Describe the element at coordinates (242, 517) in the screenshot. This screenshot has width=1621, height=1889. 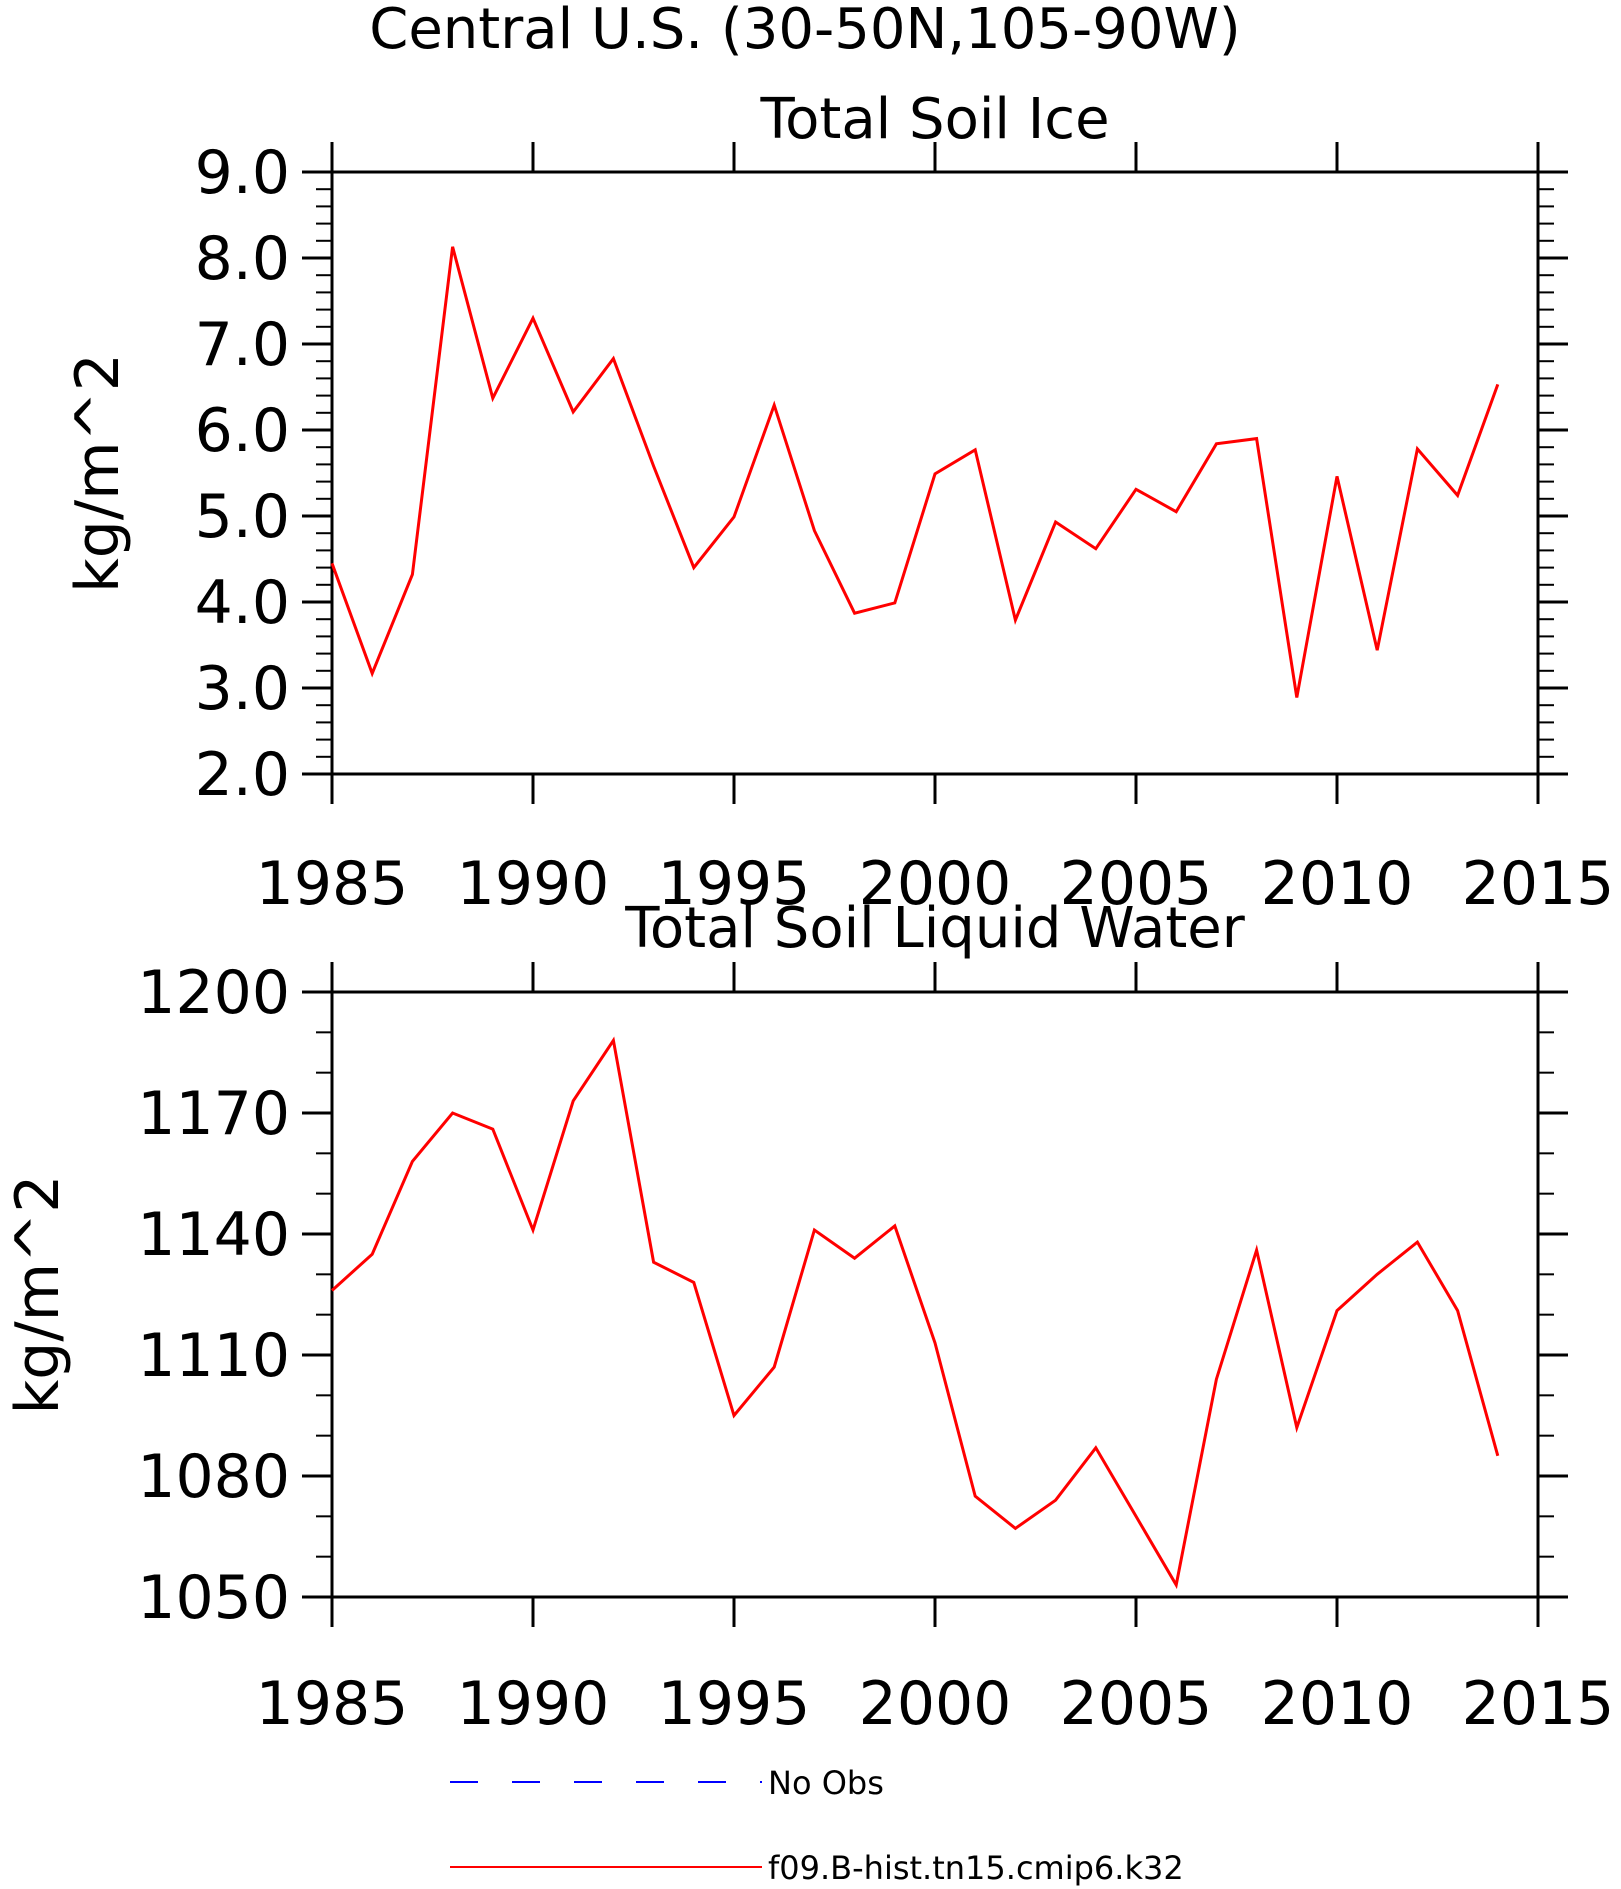
I see `y-tick-label: 5.0` at that location.